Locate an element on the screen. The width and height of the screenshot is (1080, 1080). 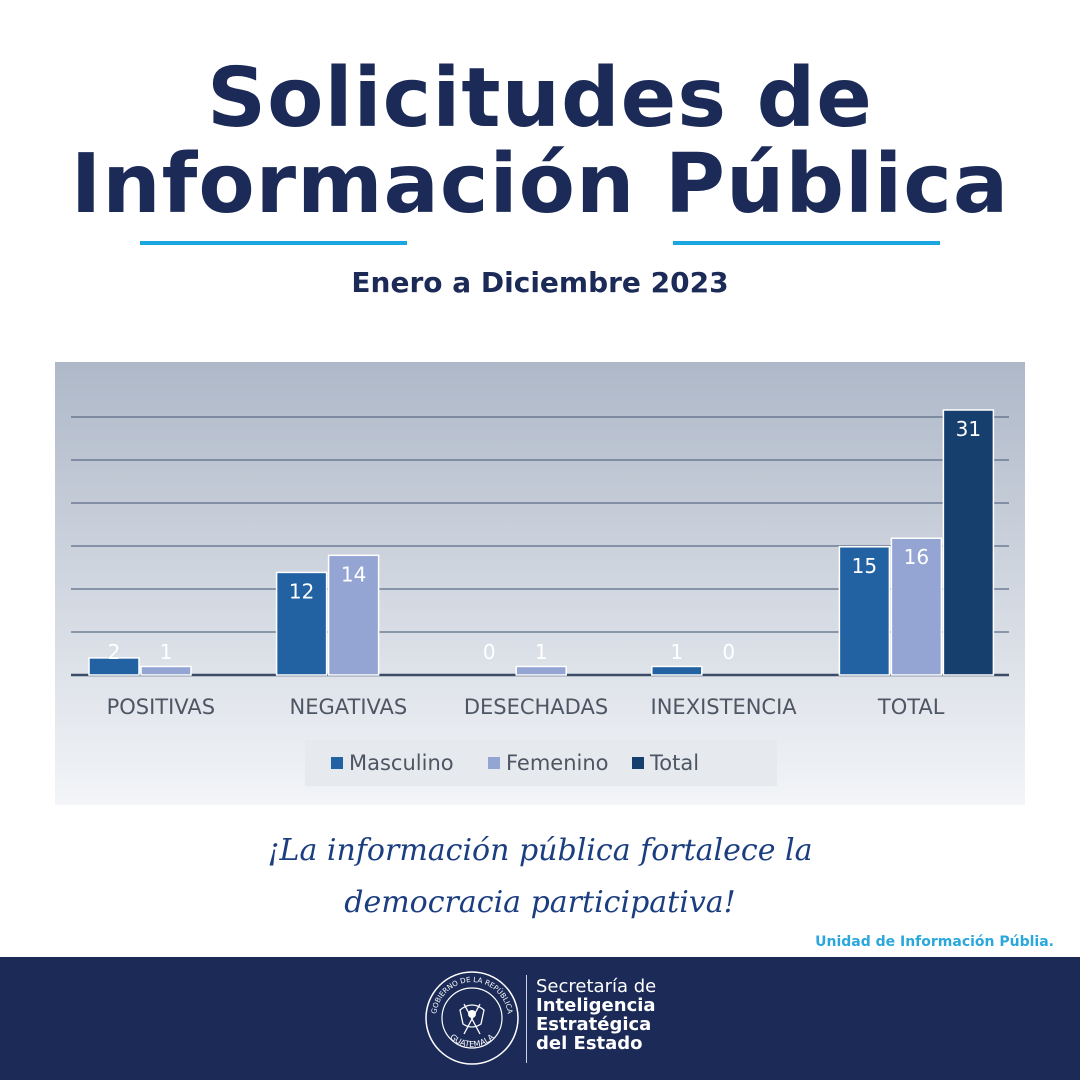
brand-line2: Inteligencia is located at coordinates (596, 1005).